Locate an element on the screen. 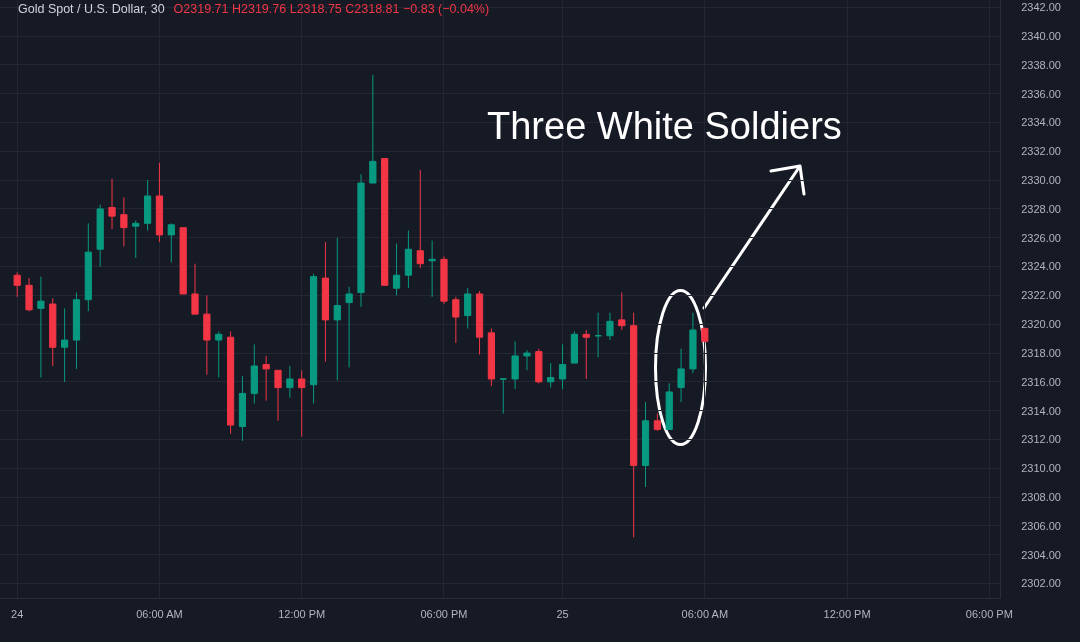 The height and width of the screenshot is (642, 1080). y-tick-label: 2332.00 is located at coordinates (1041, 151).